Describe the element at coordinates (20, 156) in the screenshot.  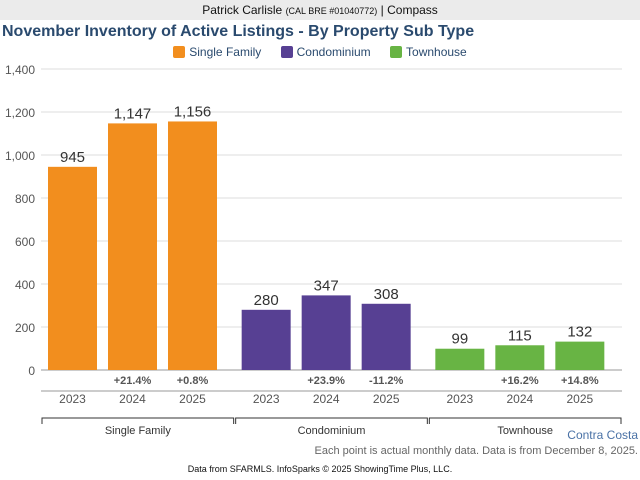
I see `y-tick-label: 1,000` at that location.